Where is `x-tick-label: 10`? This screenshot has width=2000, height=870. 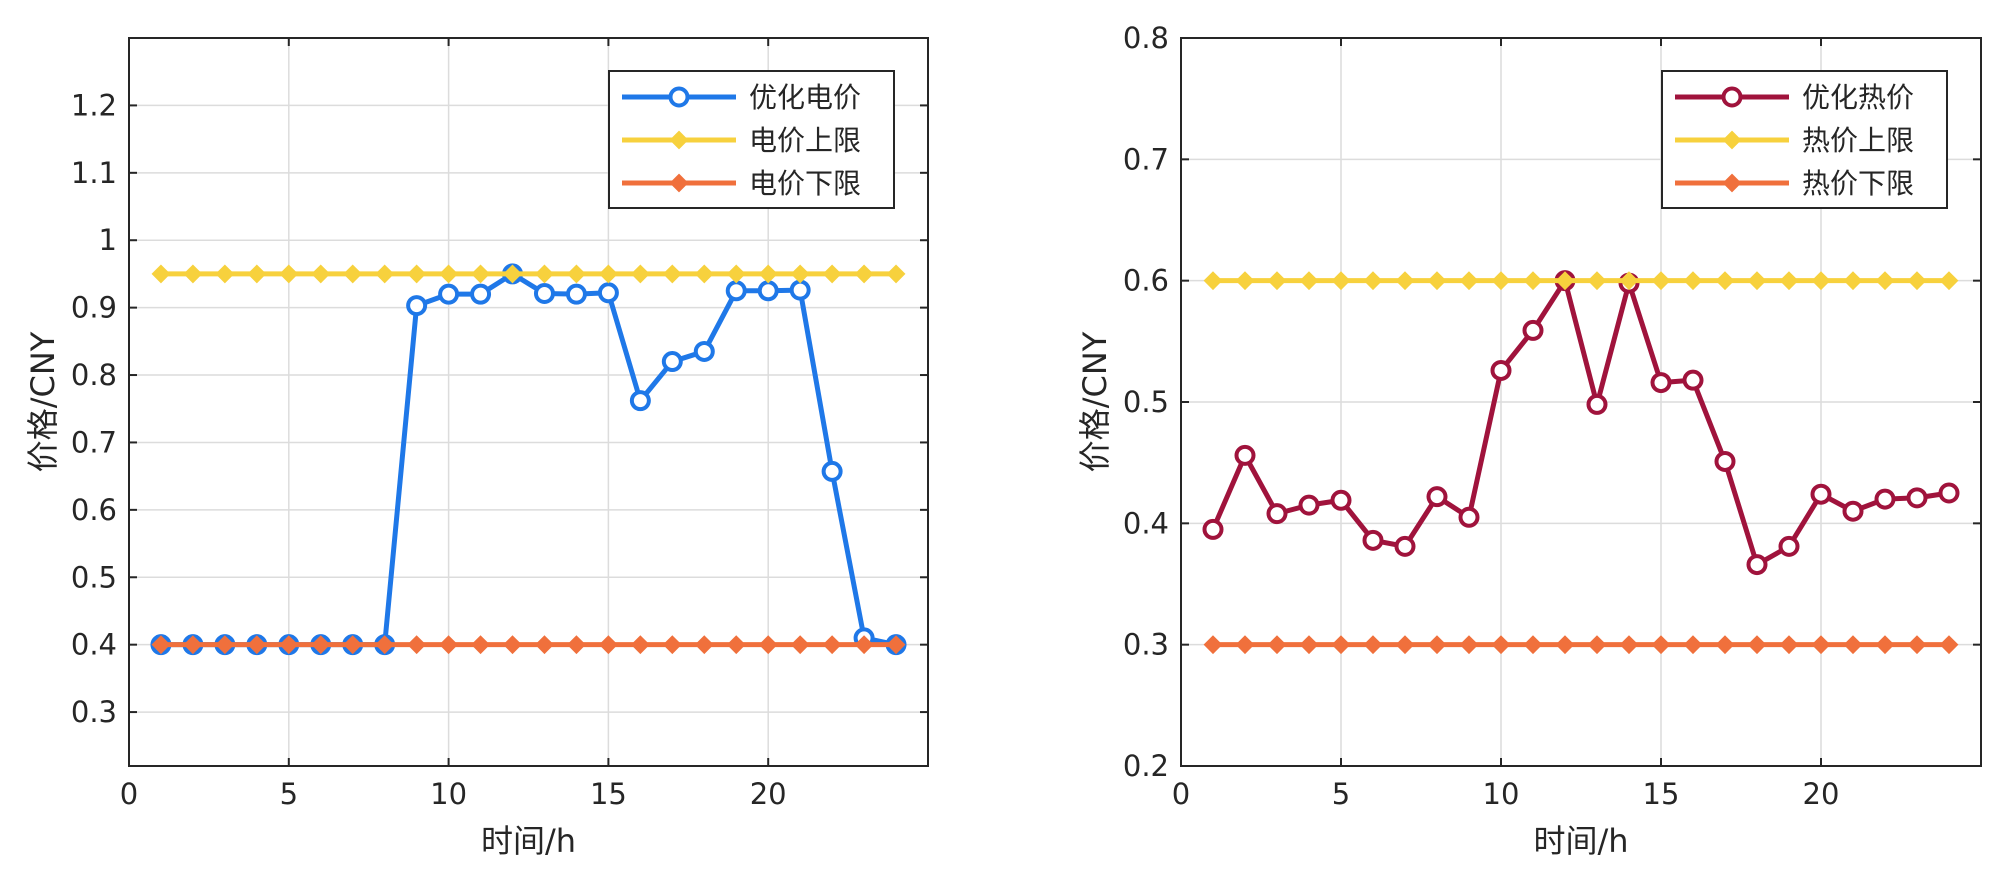
x-tick-label: 10 is located at coordinates (1501, 794).